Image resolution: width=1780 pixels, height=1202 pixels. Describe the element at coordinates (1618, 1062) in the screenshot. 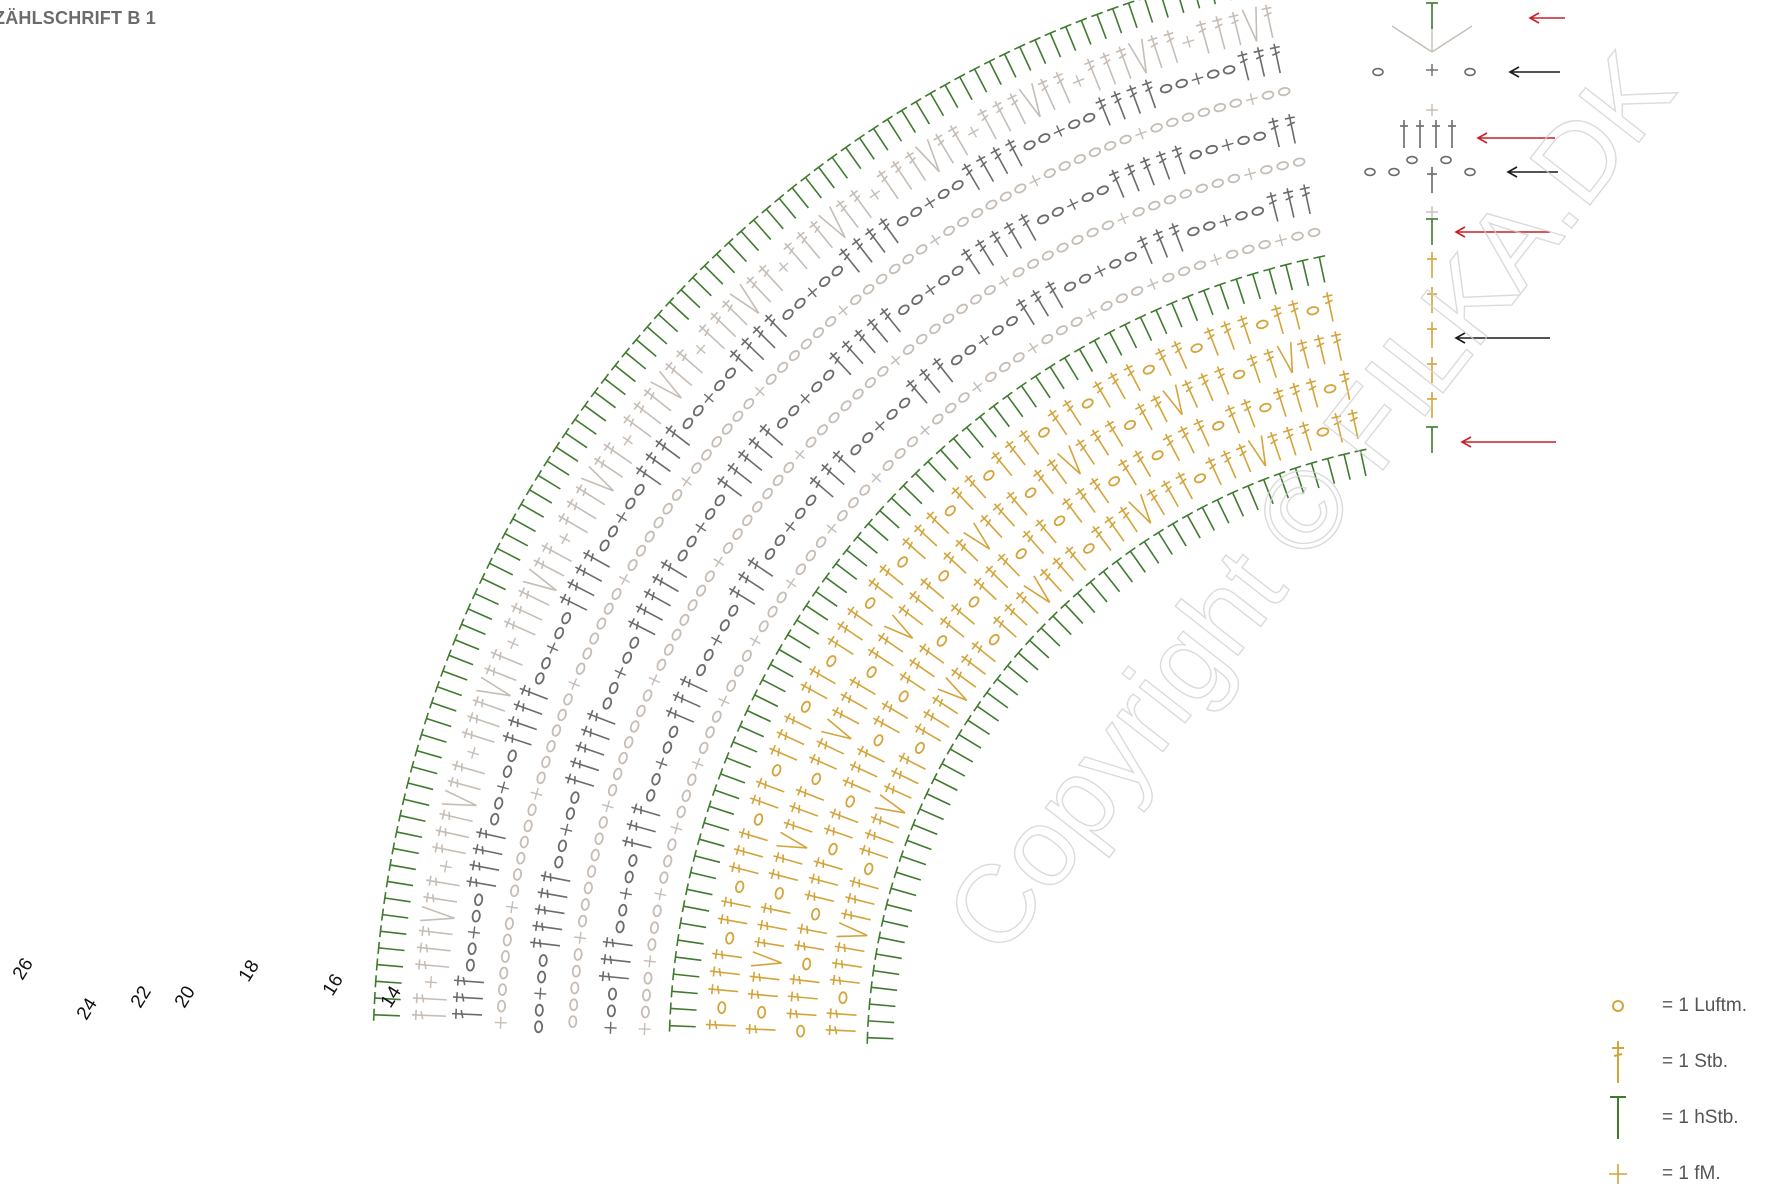

I see `double-crochet-icon` at that location.